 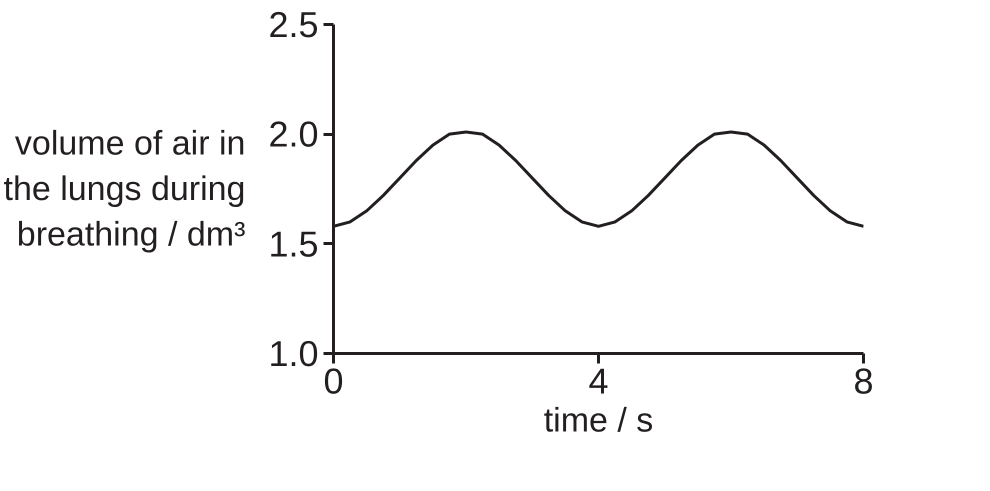 I want to click on x-tick-label: 8, so click(x=863, y=381).